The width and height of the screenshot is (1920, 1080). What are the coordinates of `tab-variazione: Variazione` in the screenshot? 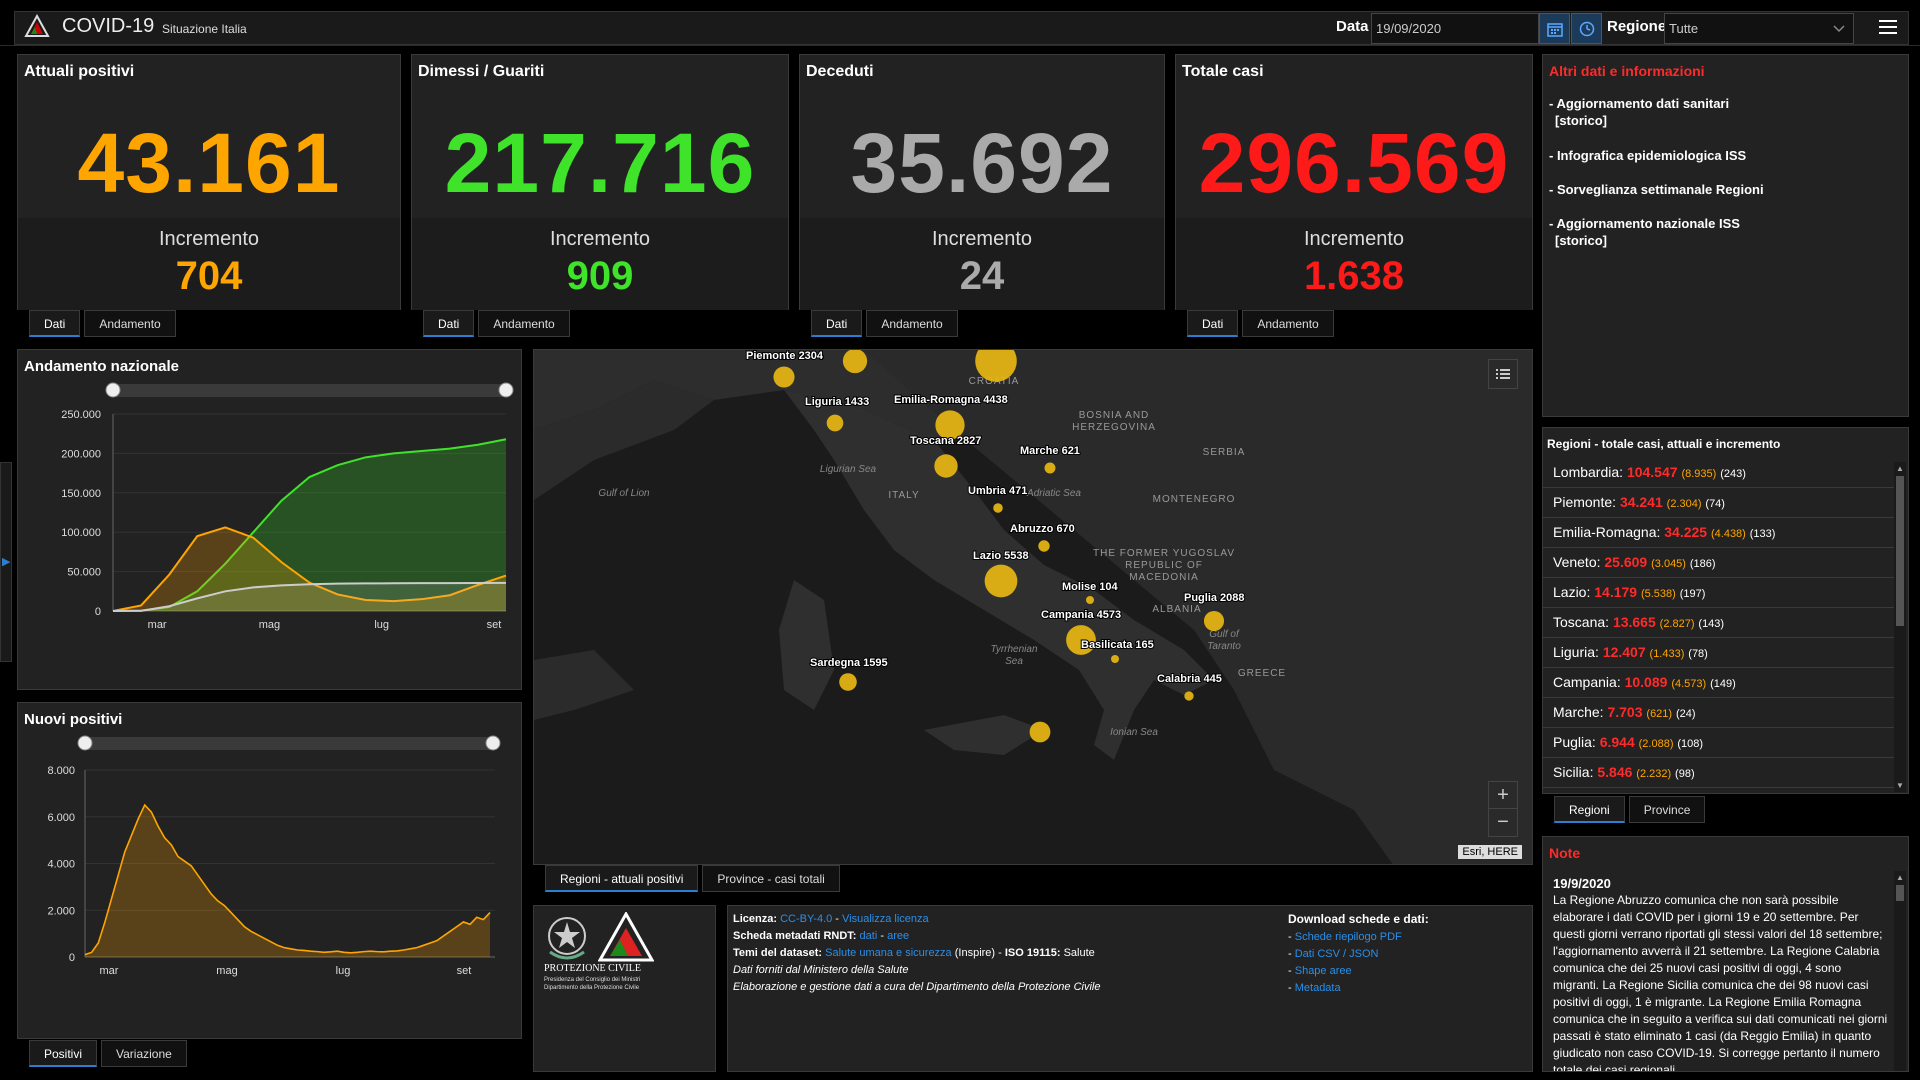 It's located at (144, 1053).